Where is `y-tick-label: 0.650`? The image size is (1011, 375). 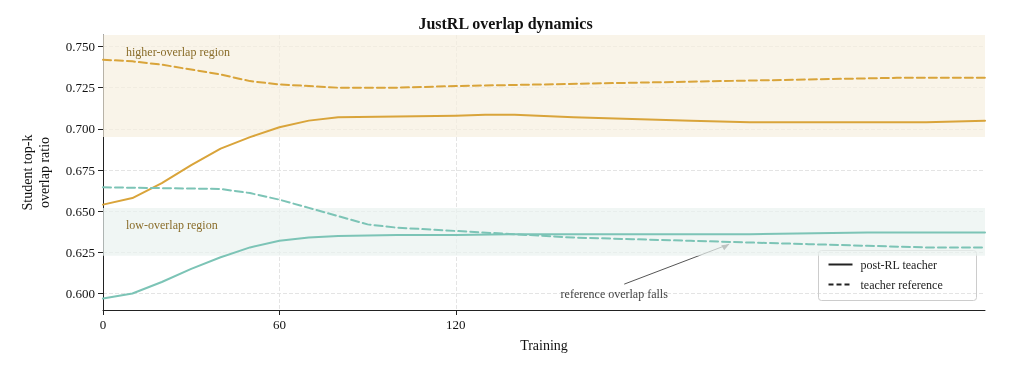
y-tick-label: 0.650 is located at coordinates (80, 211).